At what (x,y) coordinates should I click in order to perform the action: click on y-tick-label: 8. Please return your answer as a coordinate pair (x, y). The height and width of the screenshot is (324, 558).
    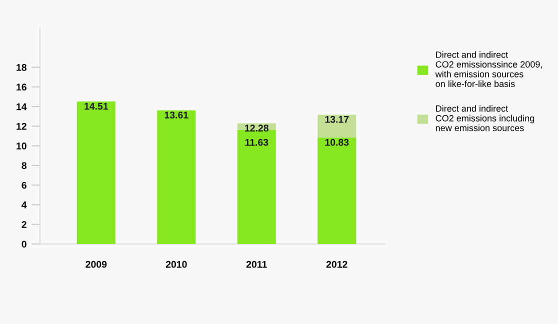
    Looking at the image, I should click on (24, 166).